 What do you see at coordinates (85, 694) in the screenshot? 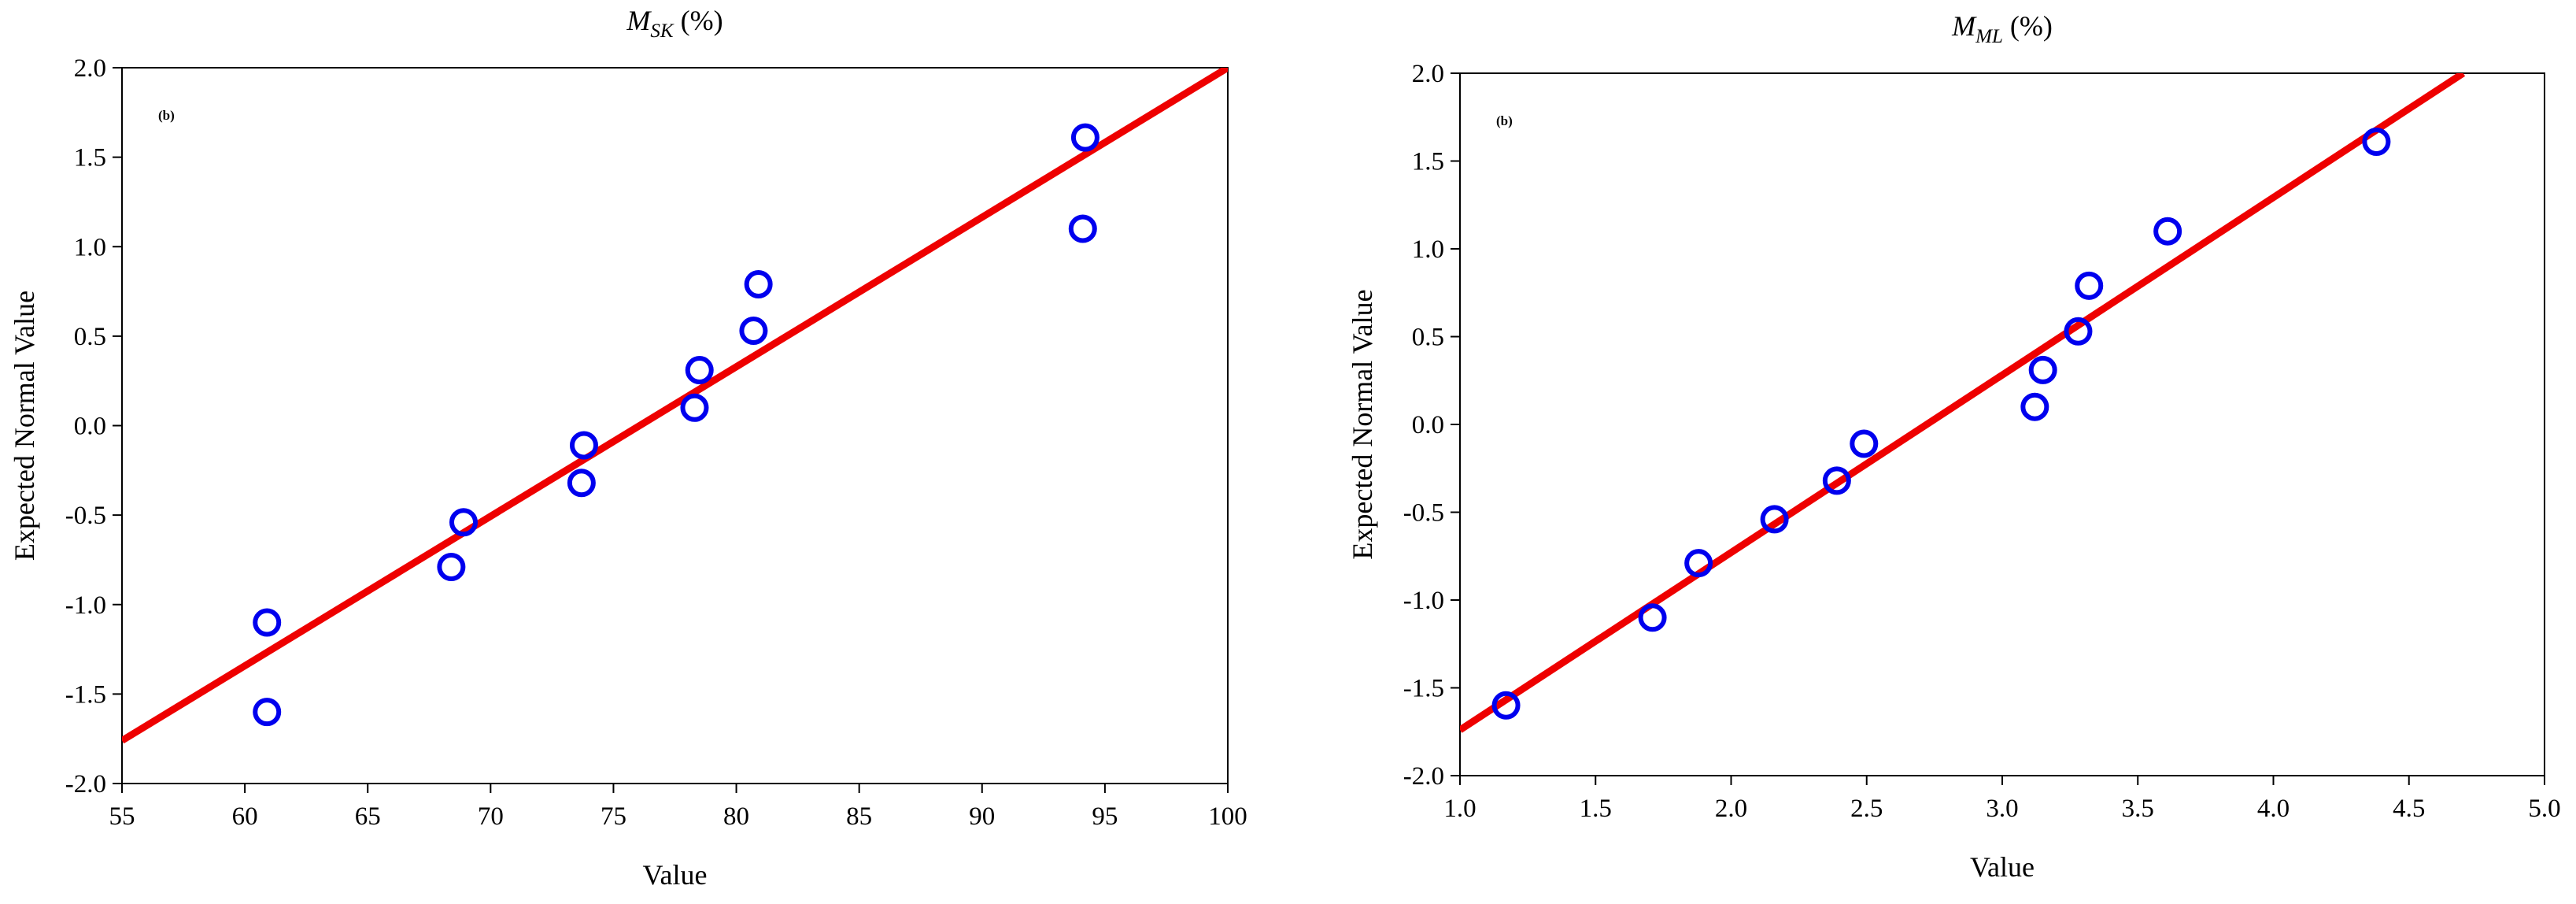
I see `chart1-y-tick-label: -1.5` at bounding box center [85, 694].